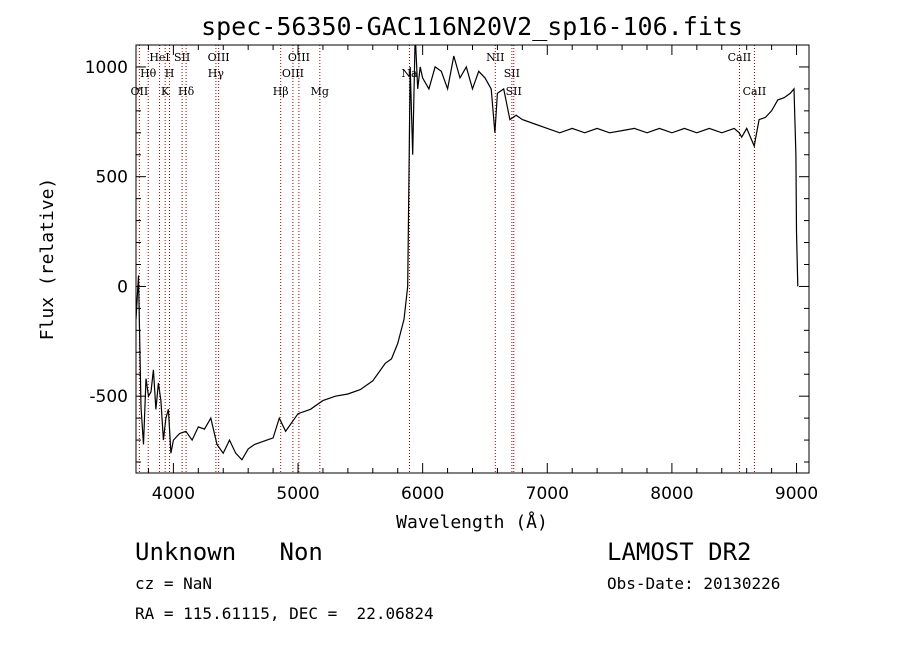  Describe the element at coordinates (679, 552) in the screenshot. I see `survey-name: LAMOST DR2` at that location.